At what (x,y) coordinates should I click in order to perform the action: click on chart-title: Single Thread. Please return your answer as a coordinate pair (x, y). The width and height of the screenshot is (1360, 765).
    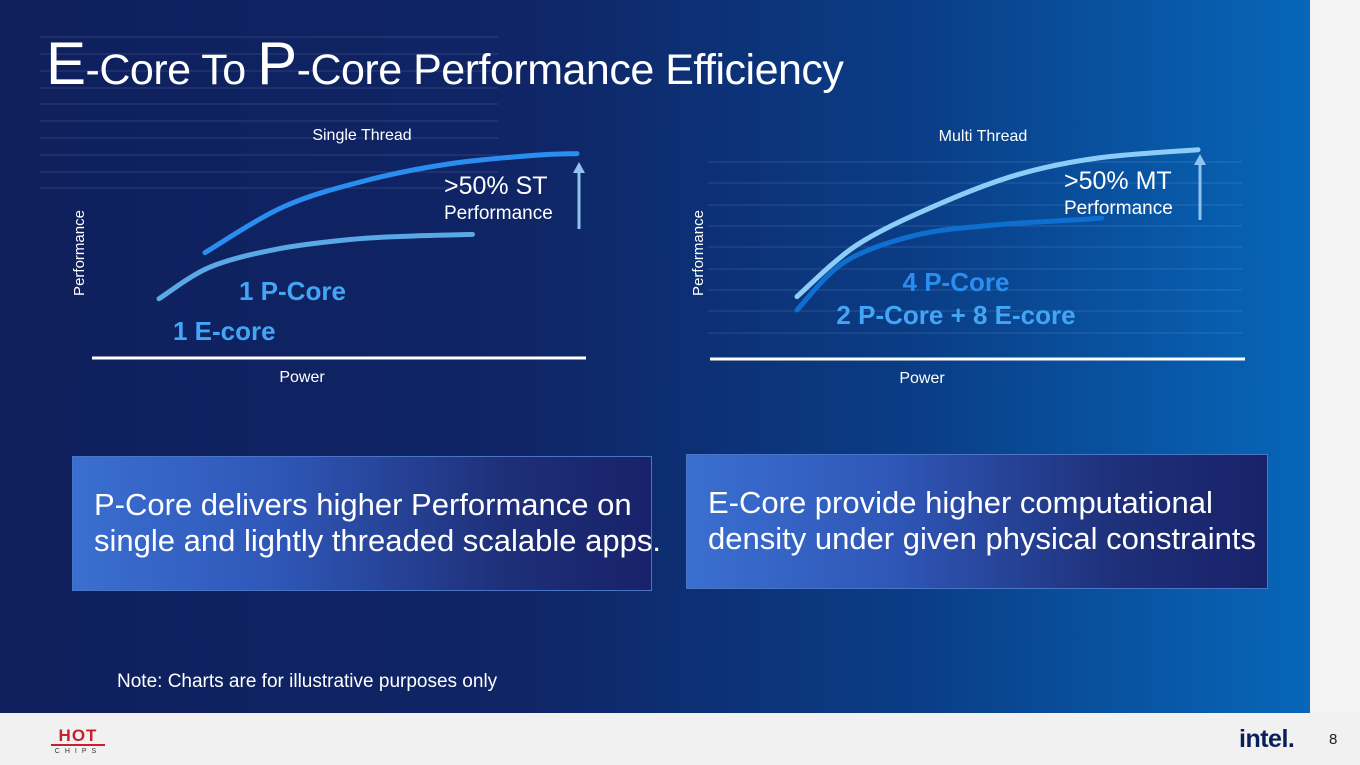
    Looking at the image, I should click on (361, 135).